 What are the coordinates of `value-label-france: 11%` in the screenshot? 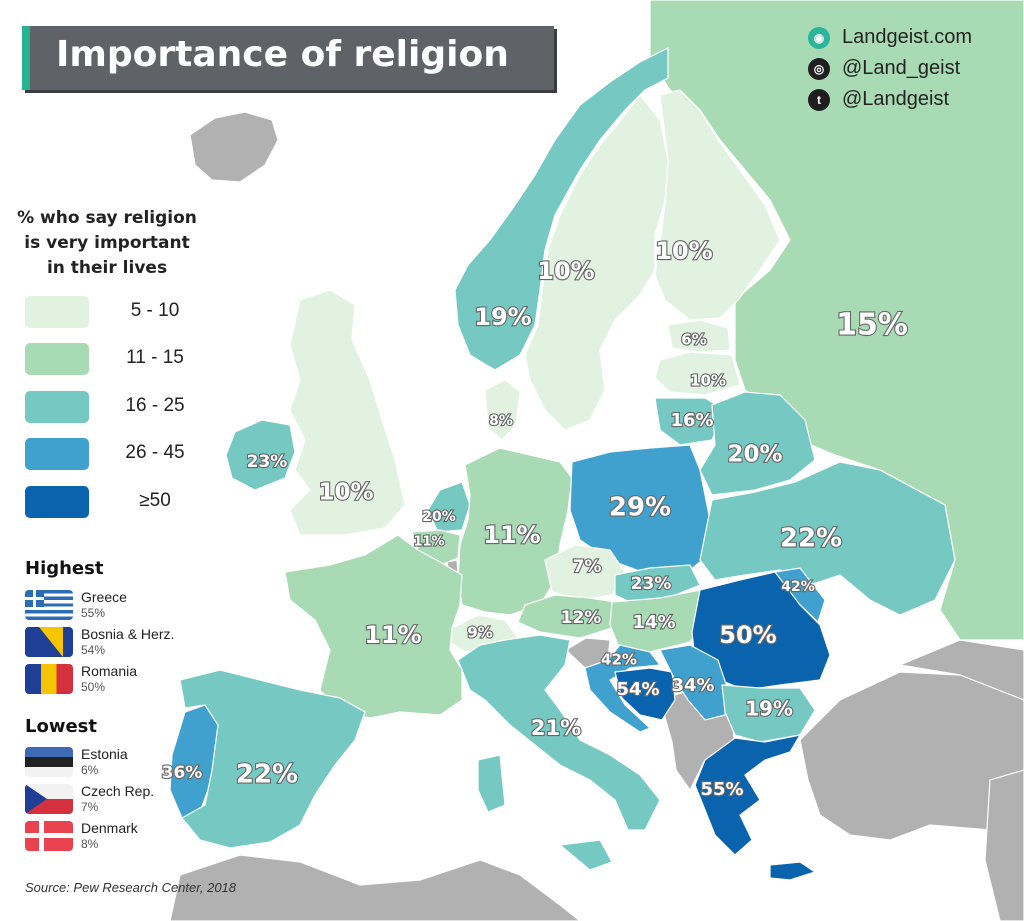 It's located at (392, 635).